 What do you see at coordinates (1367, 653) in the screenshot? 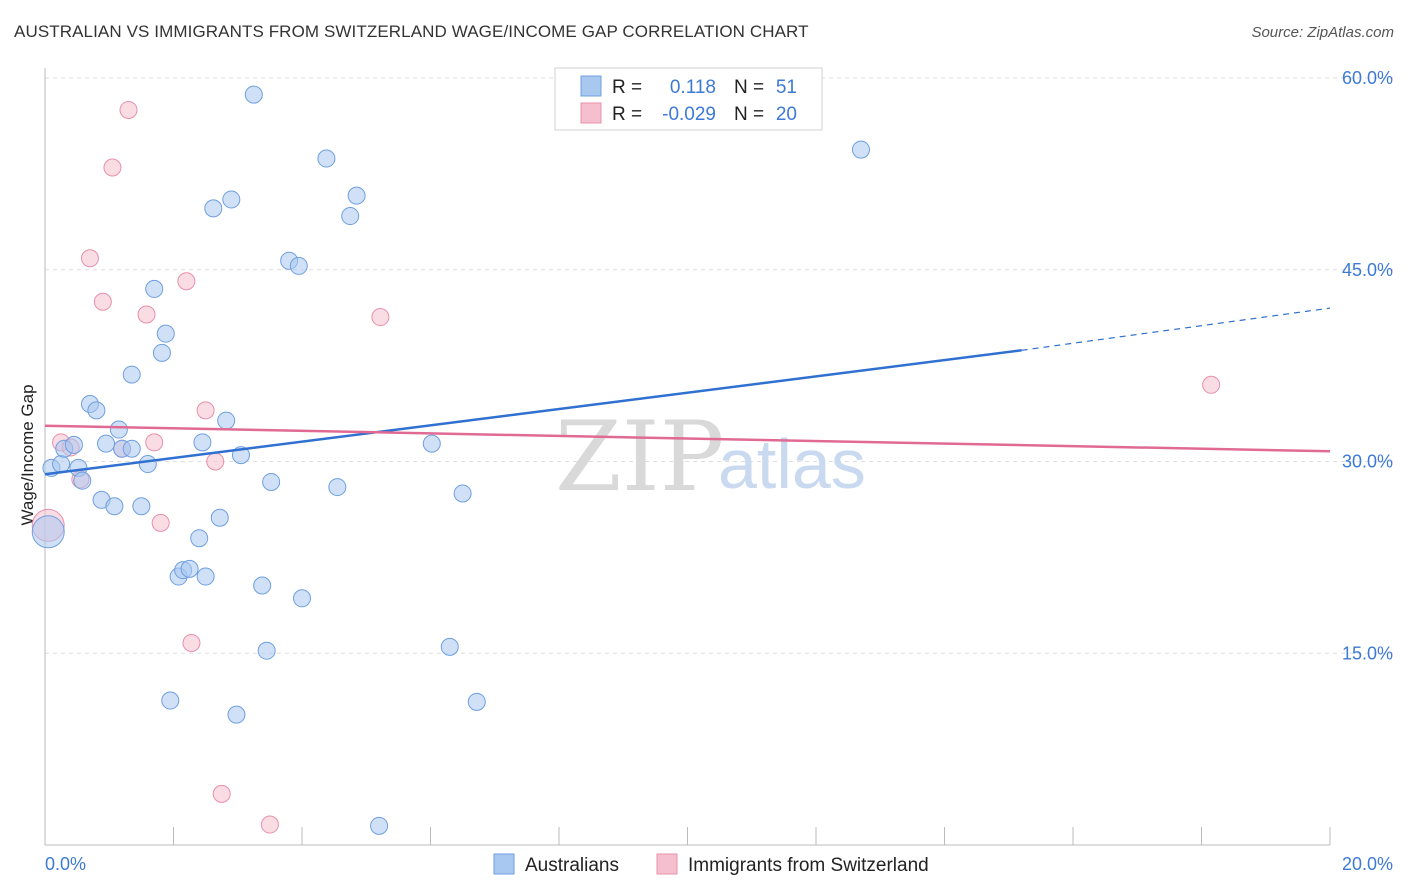
I see `y-tick-label-0: 15.0%` at bounding box center [1367, 653].